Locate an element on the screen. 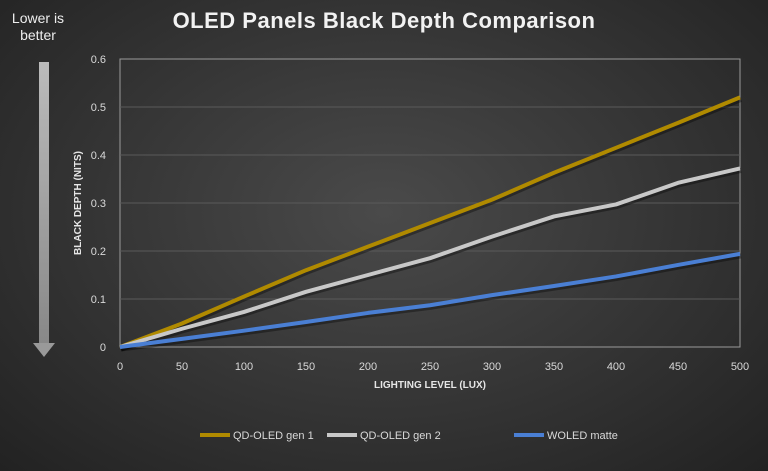 Image resolution: width=768 pixels, height=471 pixels. x-tick-label: 150 is located at coordinates (306, 367).